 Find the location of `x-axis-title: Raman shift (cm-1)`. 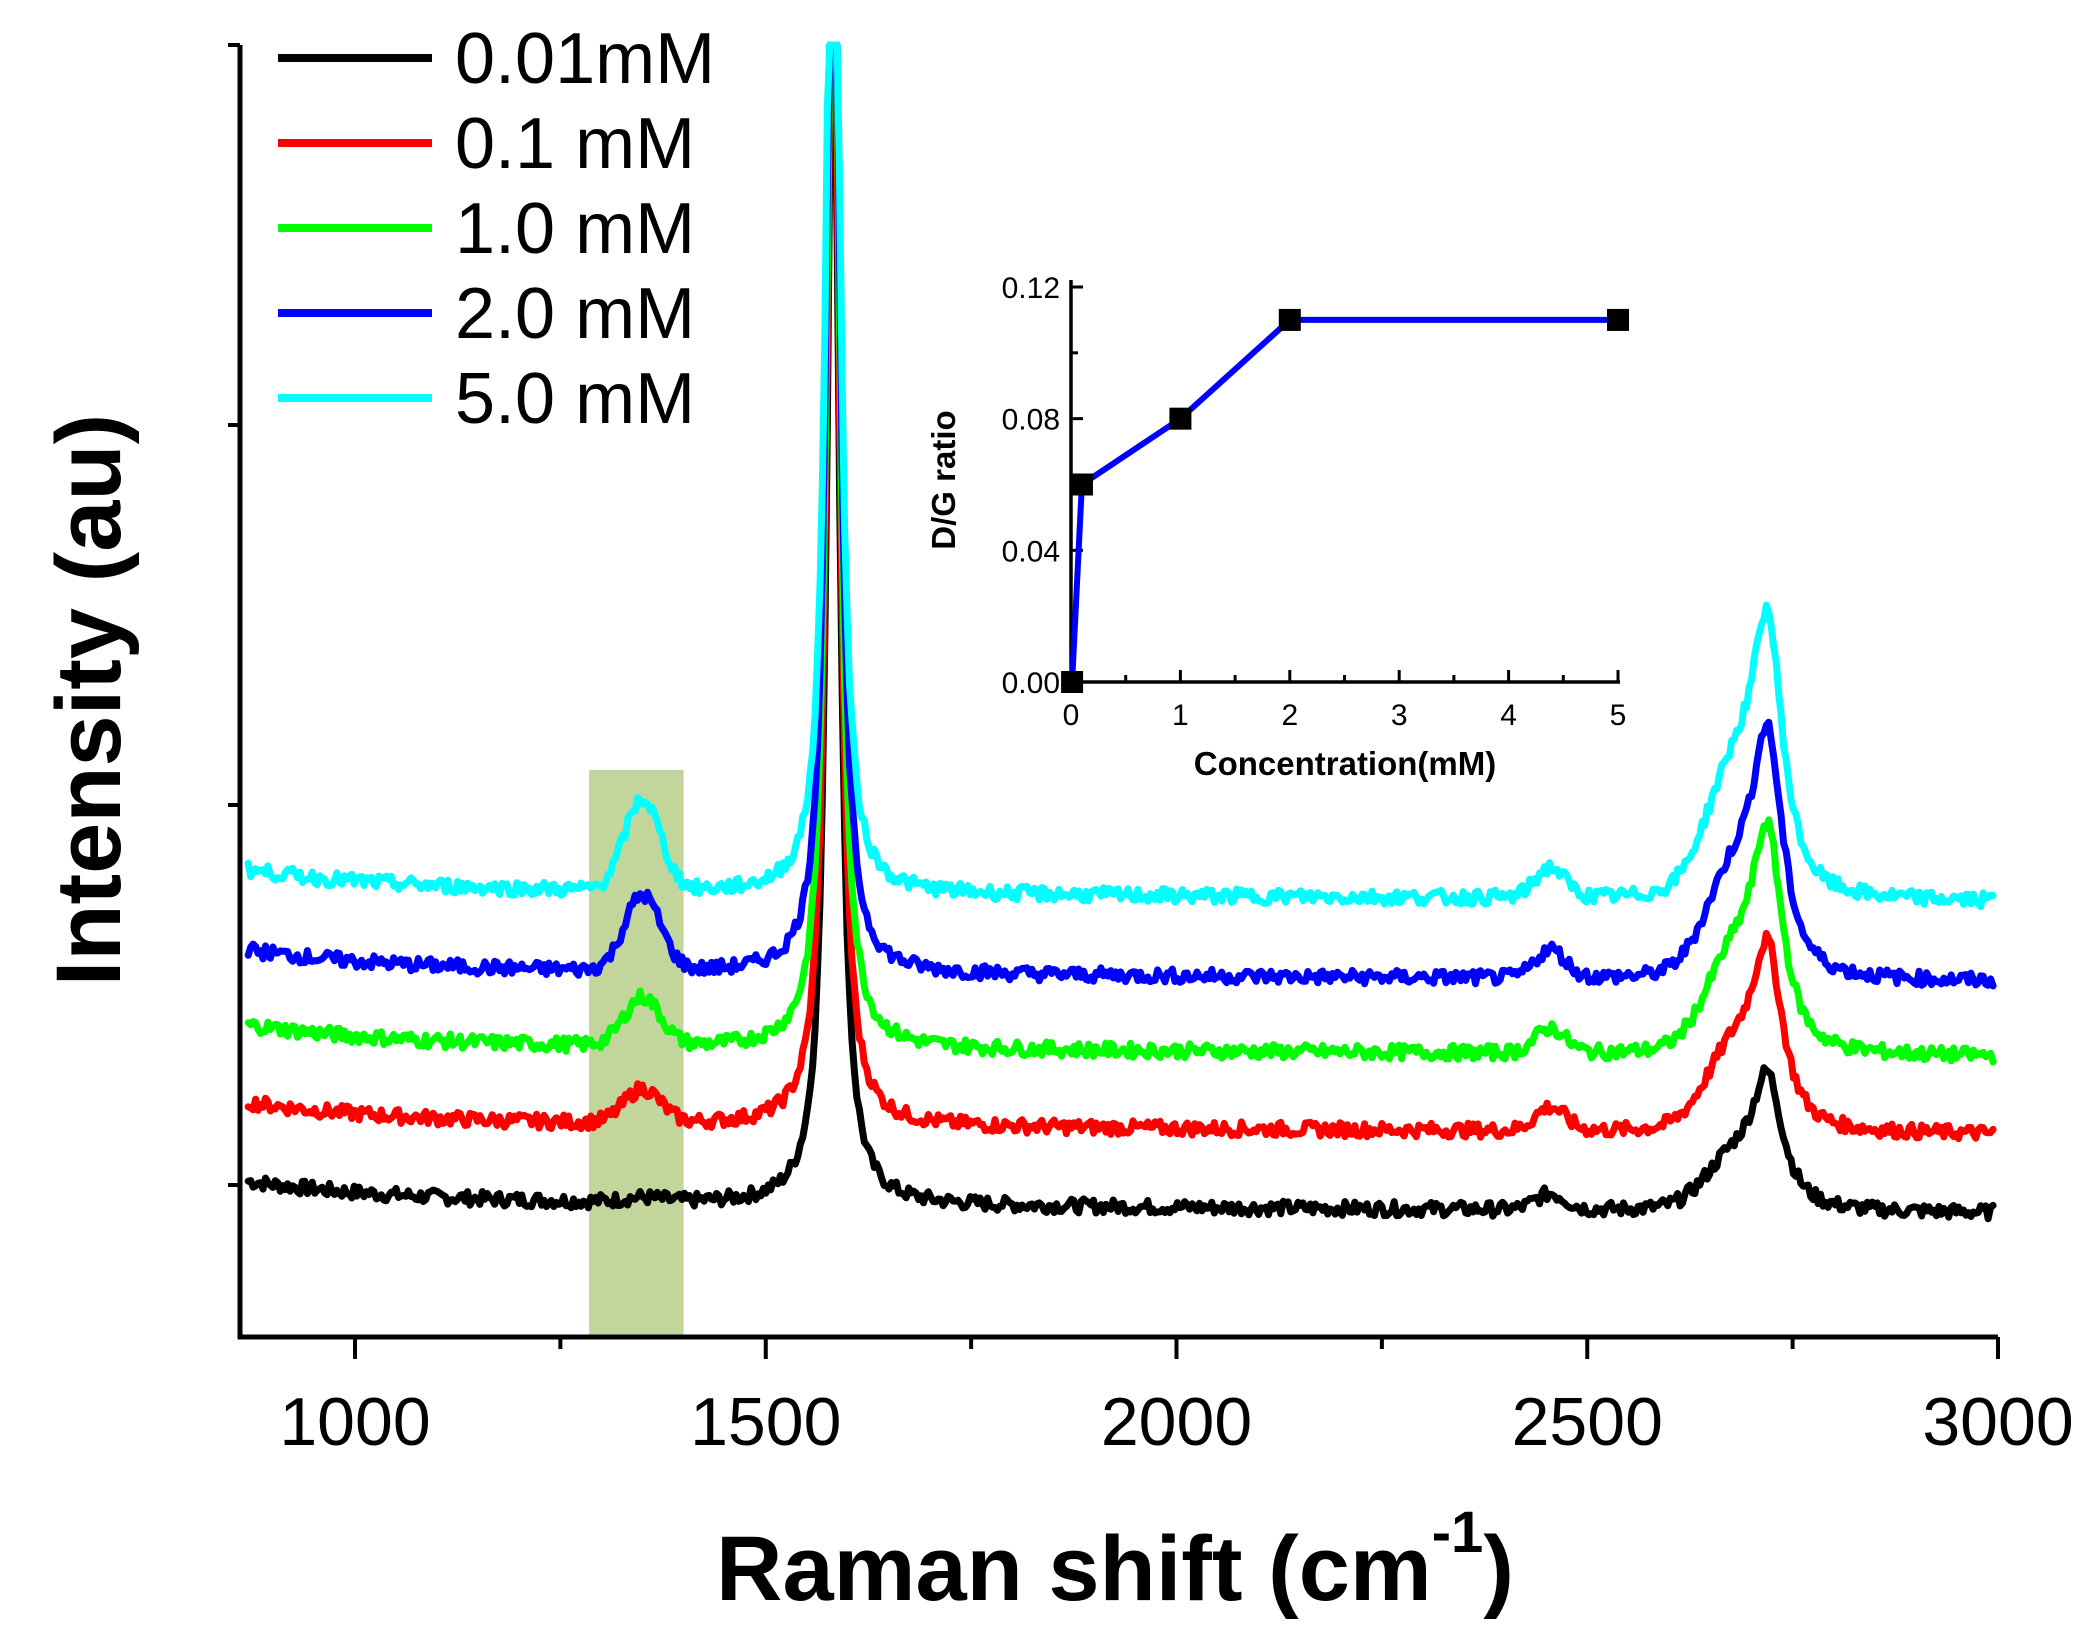

x-axis-title: Raman shift (cm-1) is located at coordinates (1115, 1560).